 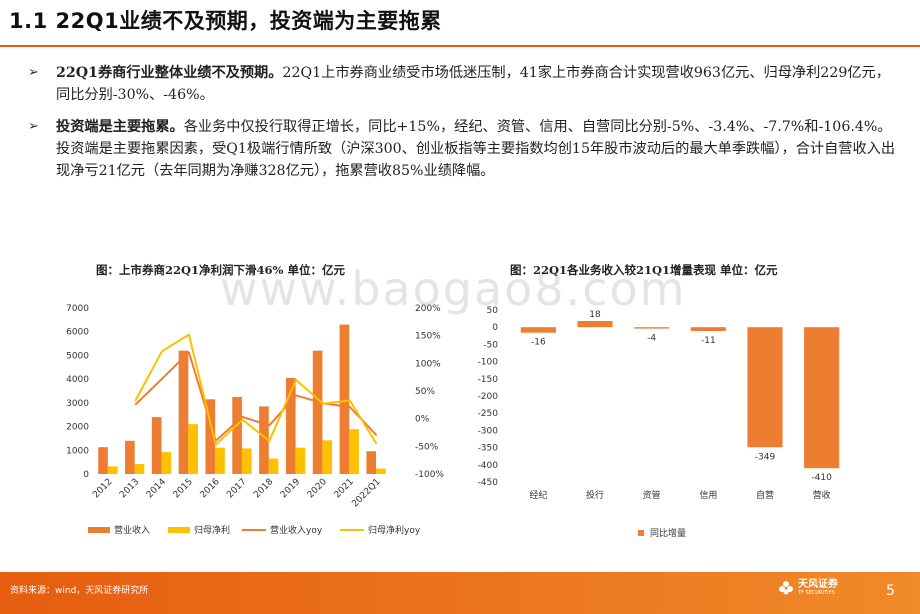 I want to click on x-tick-label: 经纪, so click(x=538, y=495).